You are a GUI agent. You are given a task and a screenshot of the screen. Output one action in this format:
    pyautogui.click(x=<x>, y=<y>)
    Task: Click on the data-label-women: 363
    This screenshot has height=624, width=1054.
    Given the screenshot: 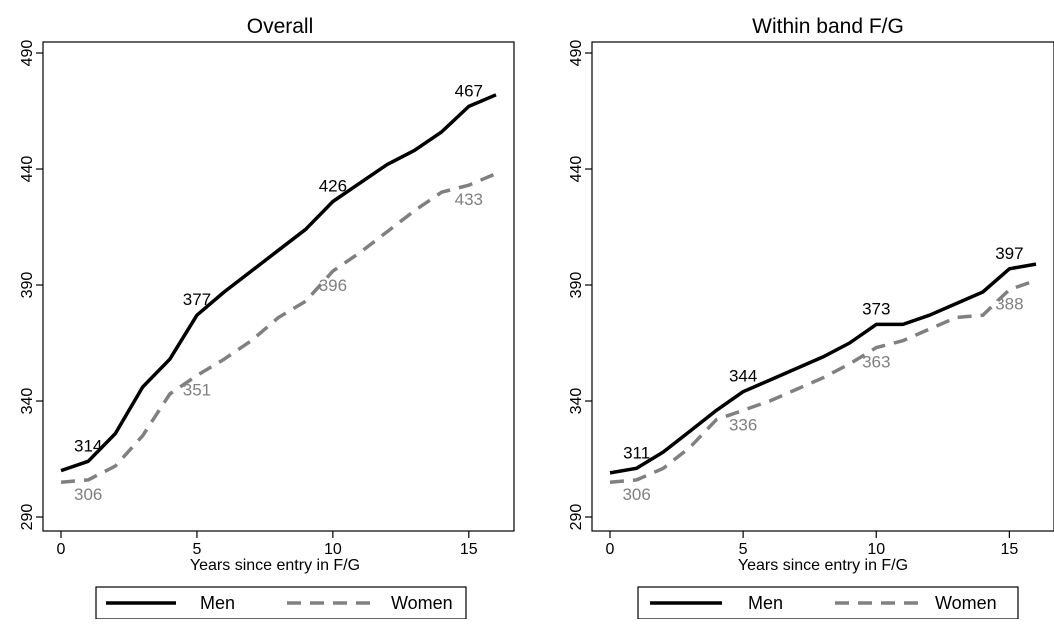 What is the action you would take?
    pyautogui.click(x=876, y=362)
    